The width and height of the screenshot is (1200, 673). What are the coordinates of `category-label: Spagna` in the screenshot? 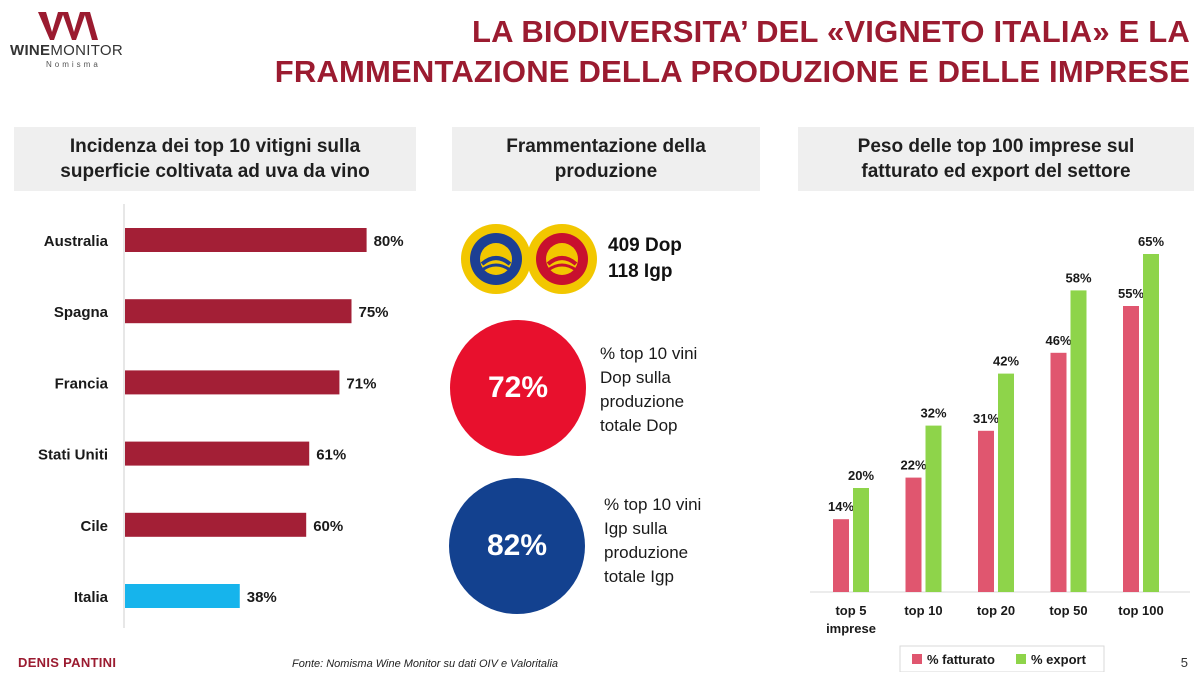 It's located at (81, 312).